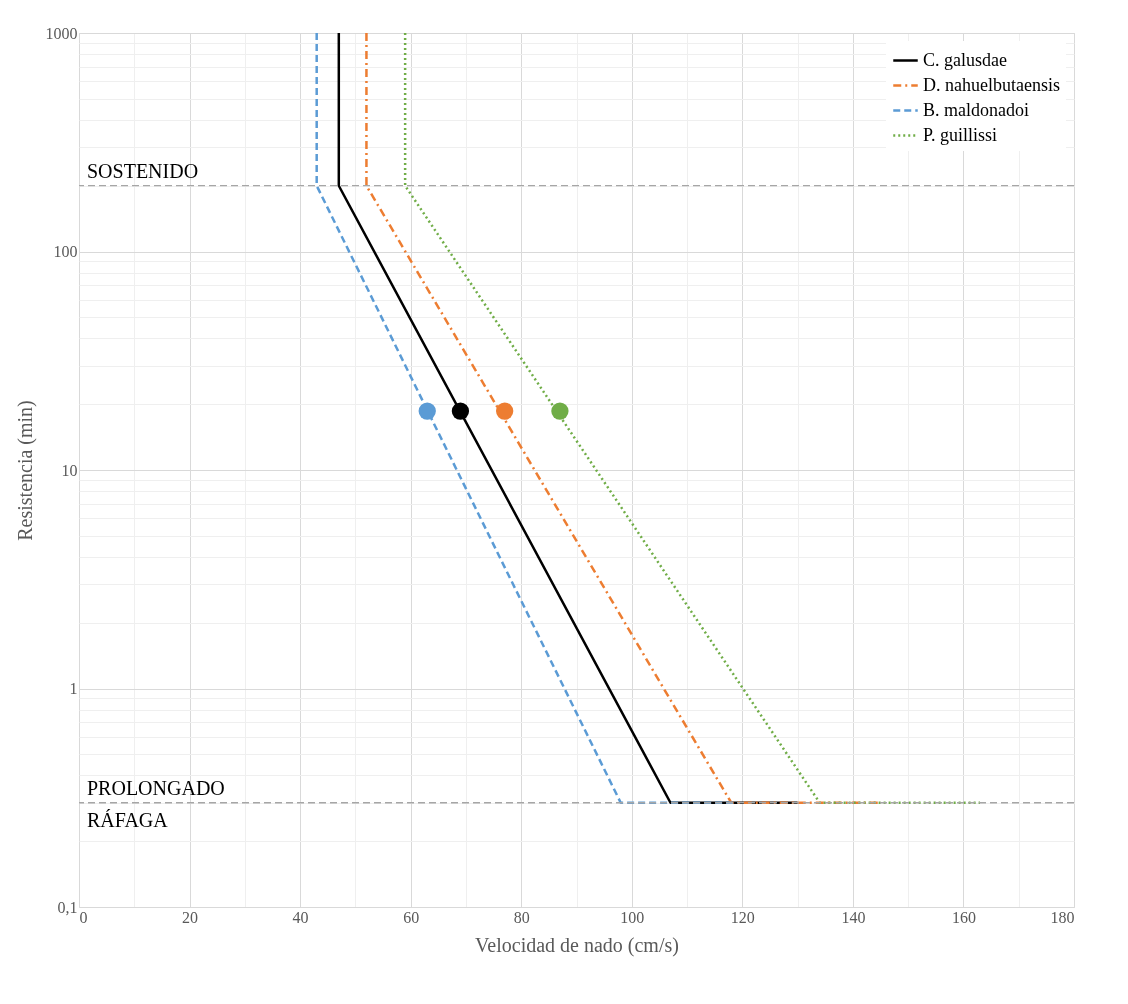 The height and width of the screenshot is (1004, 1128). I want to click on x-tick-label: 180, so click(1062, 917).